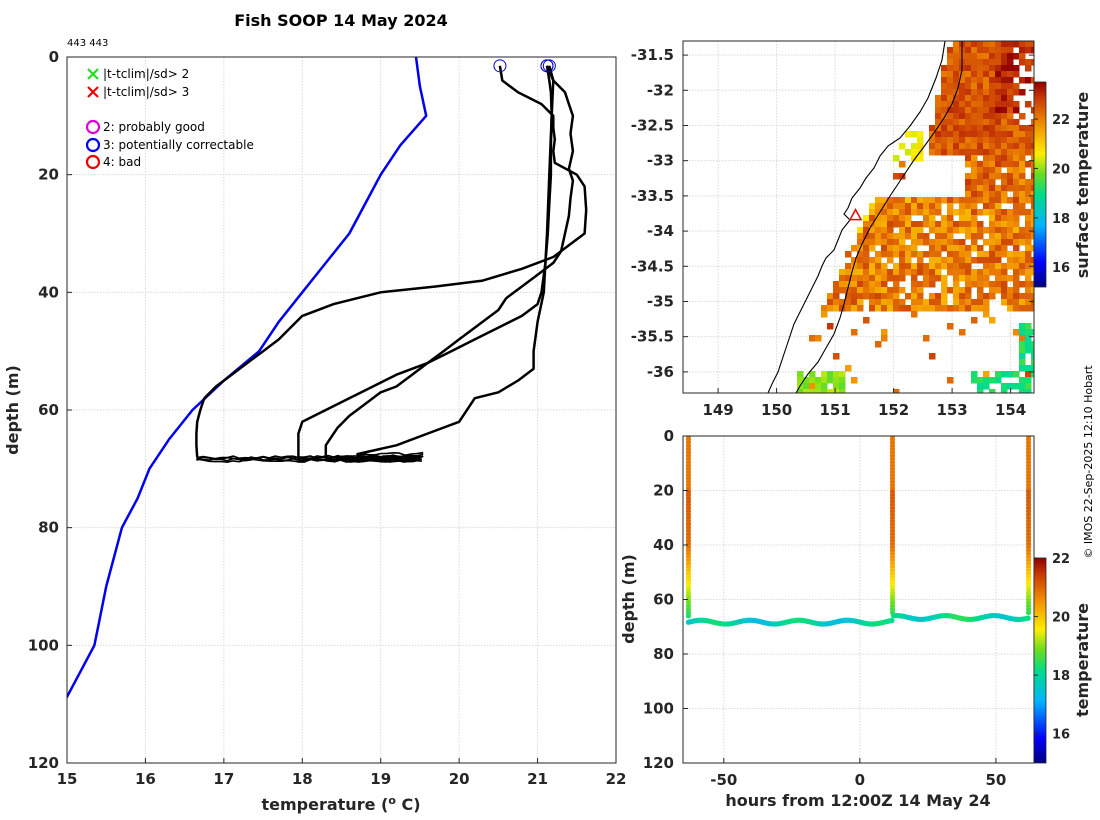  I want to click on legend-entry-label: 4: bad, so click(122, 162).